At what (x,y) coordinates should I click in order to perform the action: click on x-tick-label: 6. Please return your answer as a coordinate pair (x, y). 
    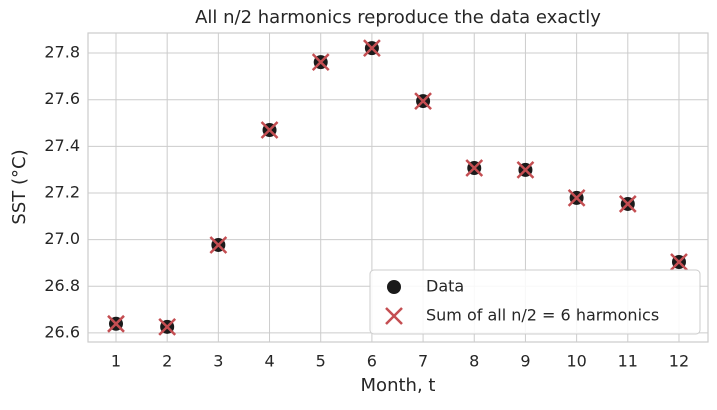
    Looking at the image, I should click on (372, 361).